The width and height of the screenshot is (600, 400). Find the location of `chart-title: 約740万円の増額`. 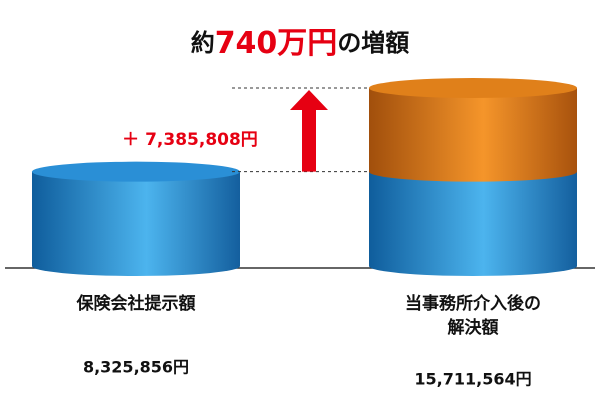

chart-title: 約740万円の増額 is located at coordinates (300, 43).